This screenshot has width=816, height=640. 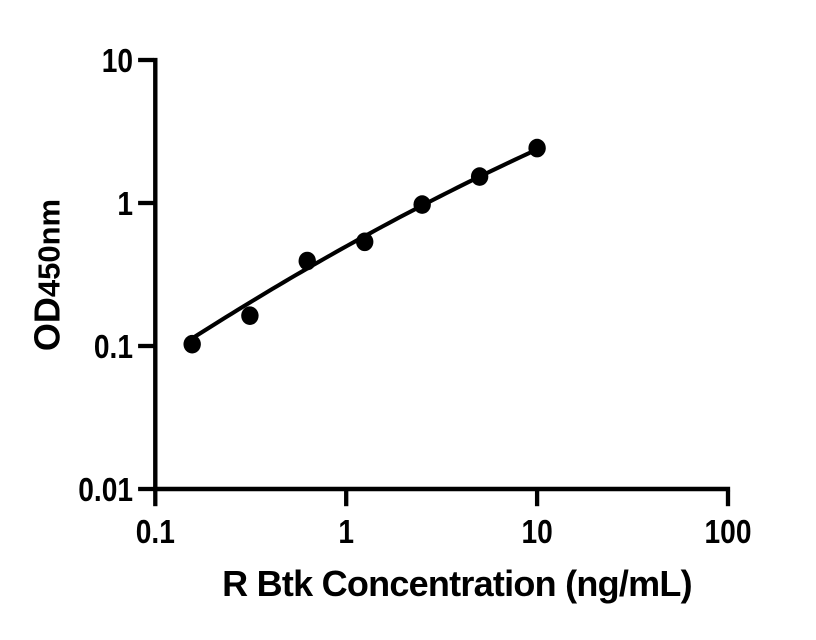 I want to click on y-axis-title-subscript: 450nm, so click(x=49, y=248).